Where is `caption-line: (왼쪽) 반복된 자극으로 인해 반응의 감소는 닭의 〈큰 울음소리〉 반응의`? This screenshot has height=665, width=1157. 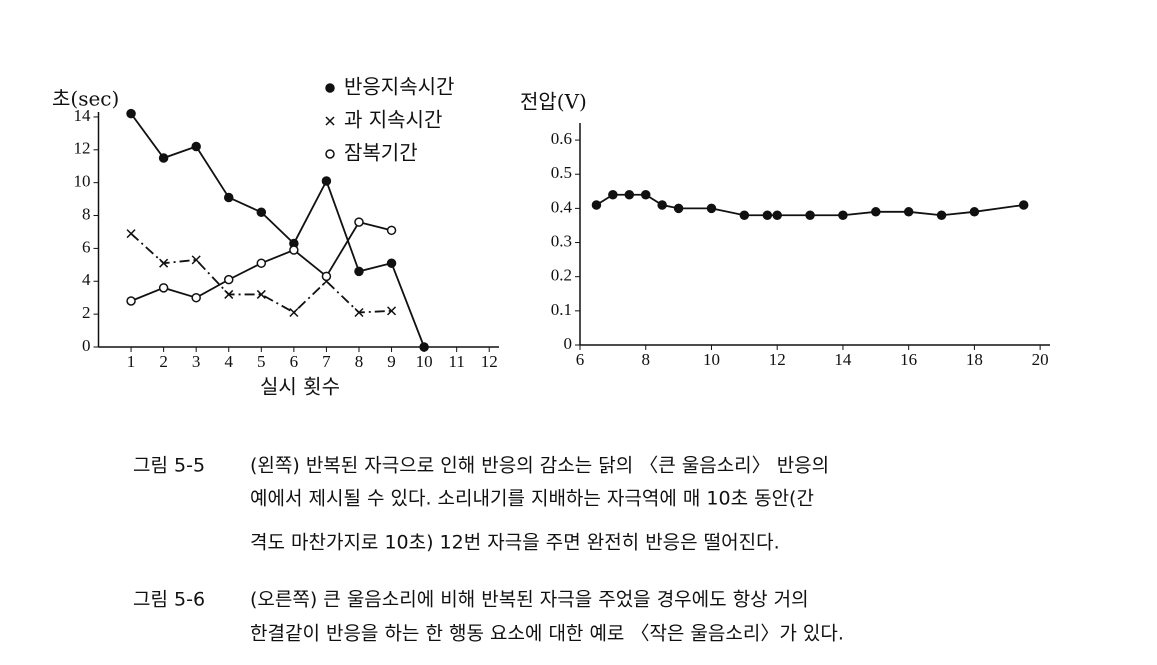
caption-line: (왼쪽) 반복된 자극으로 인해 반응의 감소는 닭의 〈큰 울음소리〉 반응의 is located at coordinates (539, 466).